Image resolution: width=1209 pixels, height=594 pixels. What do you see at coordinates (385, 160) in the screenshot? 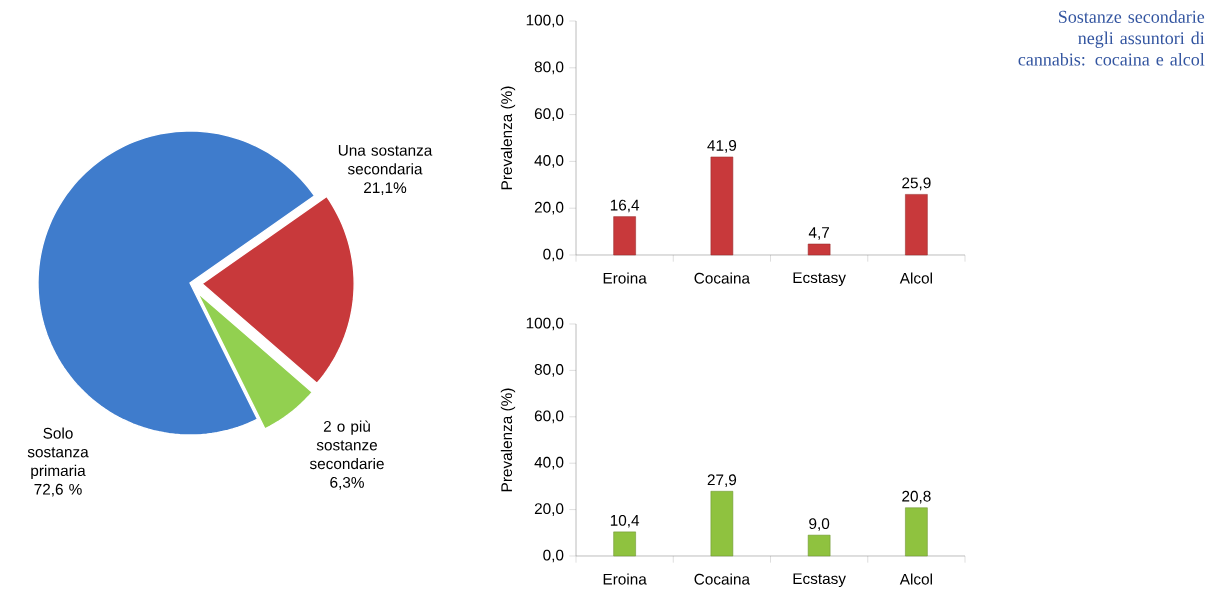
I see `slice-label: Una sostanza secondaria` at bounding box center [385, 160].